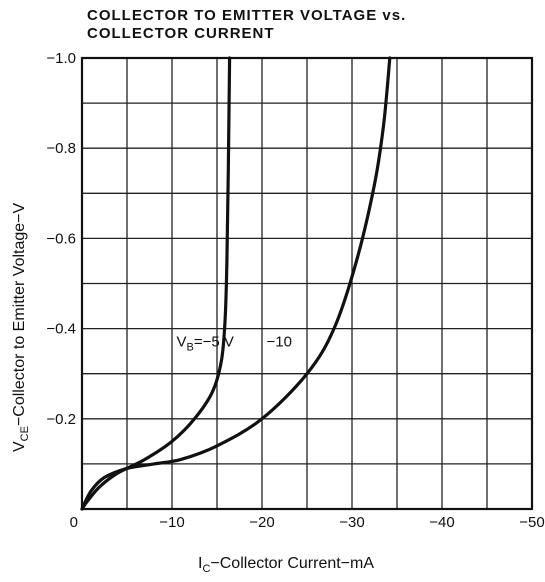  I want to click on y-tick-label: −1.0, so click(61, 58).